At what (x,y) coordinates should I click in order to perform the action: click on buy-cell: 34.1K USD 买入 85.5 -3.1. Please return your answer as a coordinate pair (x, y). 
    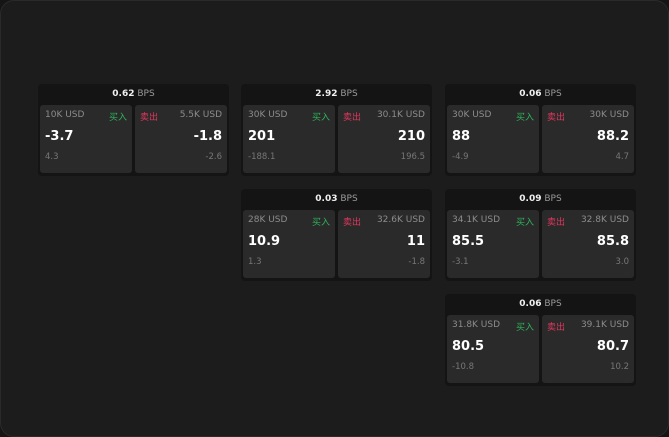
    Looking at the image, I should click on (493, 244).